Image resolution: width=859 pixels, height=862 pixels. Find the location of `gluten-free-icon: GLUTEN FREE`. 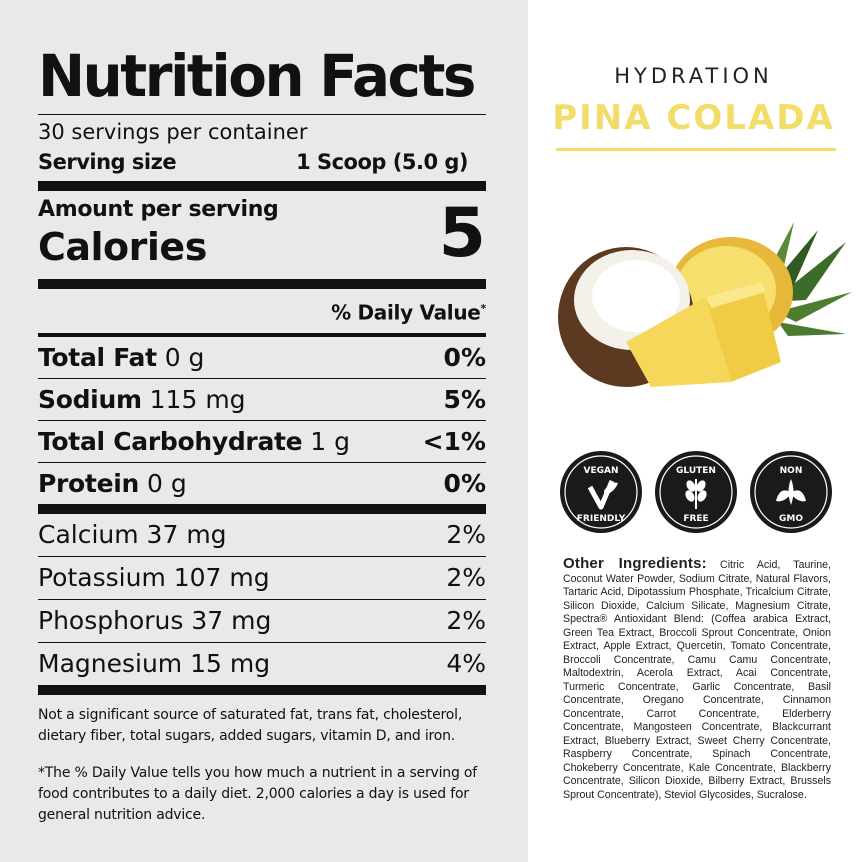

gluten-free-icon: GLUTEN FREE is located at coordinates (696, 492).